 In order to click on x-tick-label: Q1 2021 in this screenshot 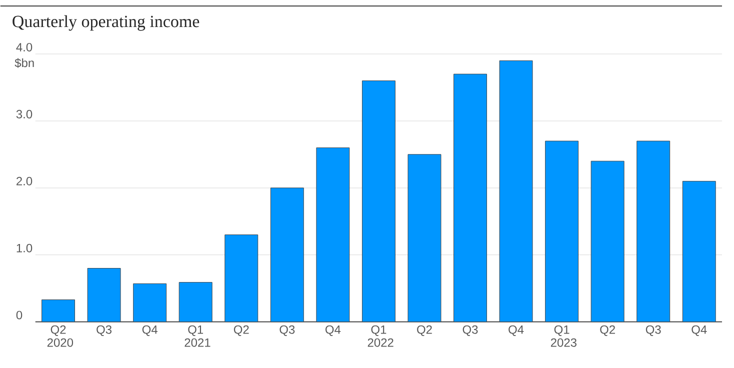, I will do `click(197, 336)`.